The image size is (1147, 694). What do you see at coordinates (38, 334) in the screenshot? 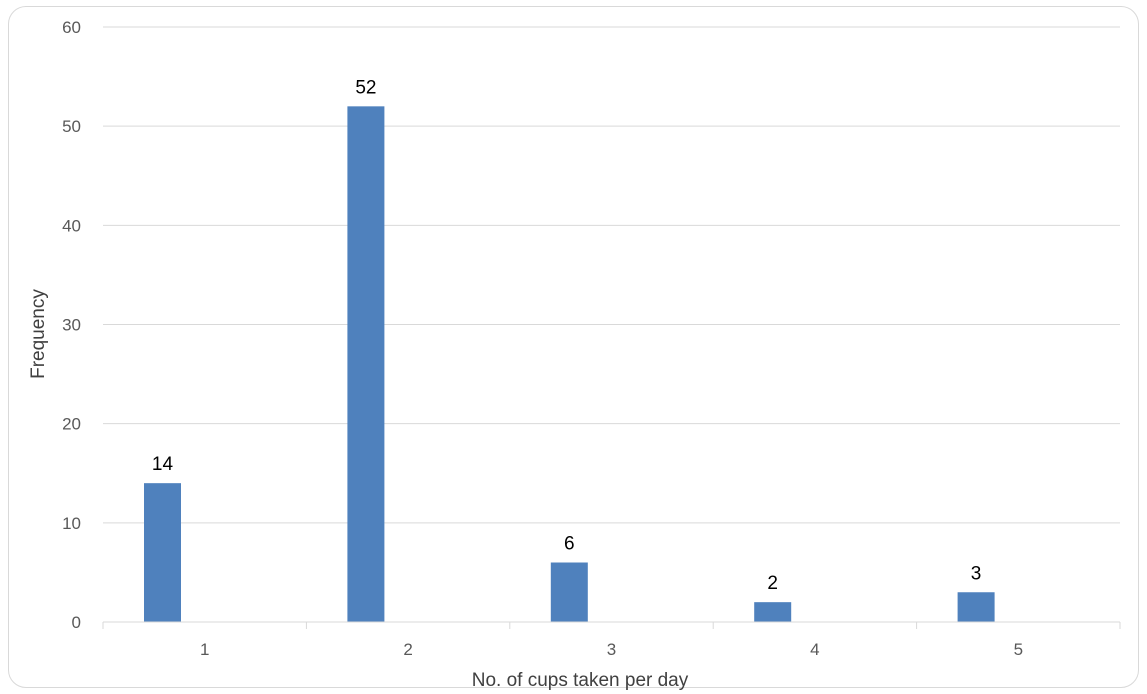
I see `y-axis-title: Frequency` at bounding box center [38, 334].